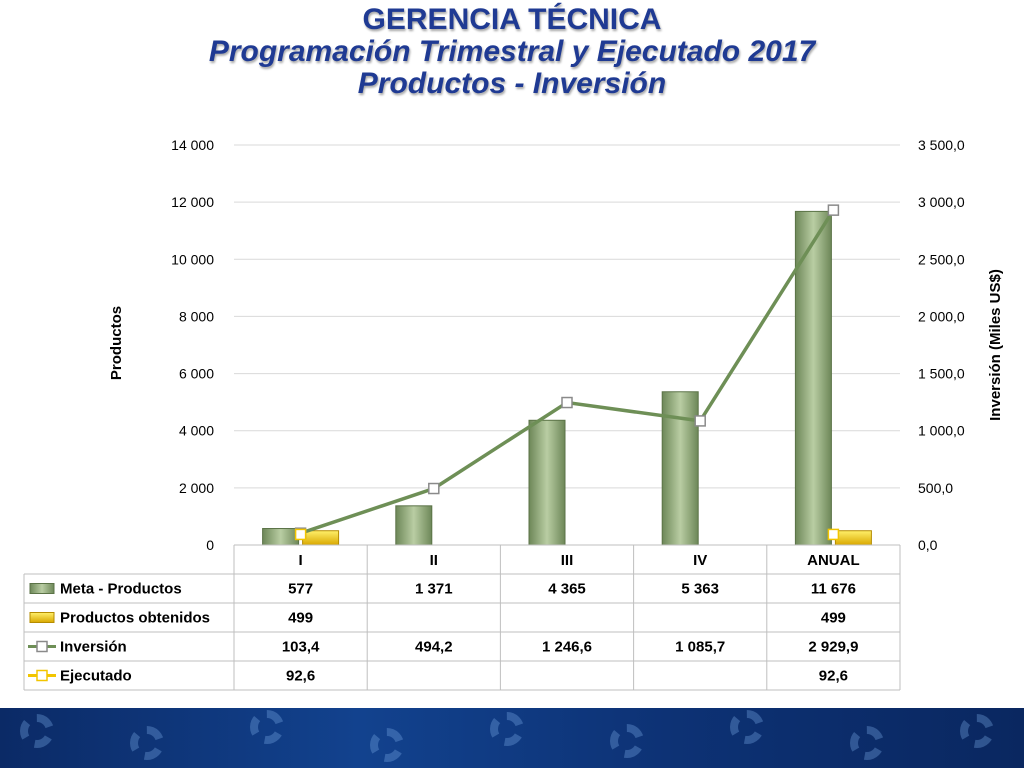 Image resolution: width=1024 pixels, height=768 pixels. I want to click on legend-key-meta-productos, so click(42, 588).